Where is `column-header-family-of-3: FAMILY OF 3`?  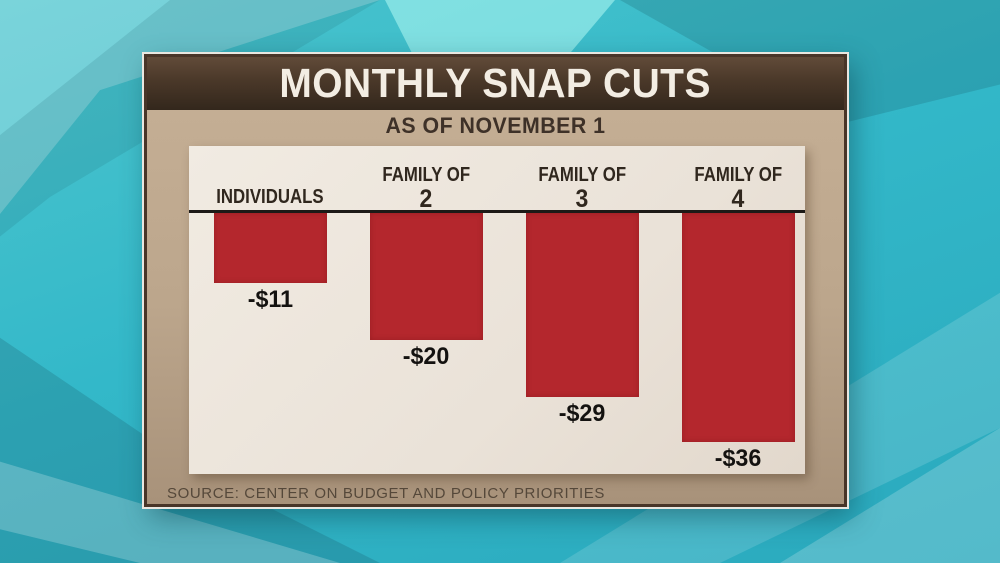
column-header-family-of-3: FAMILY OF 3 is located at coordinates (582, 179).